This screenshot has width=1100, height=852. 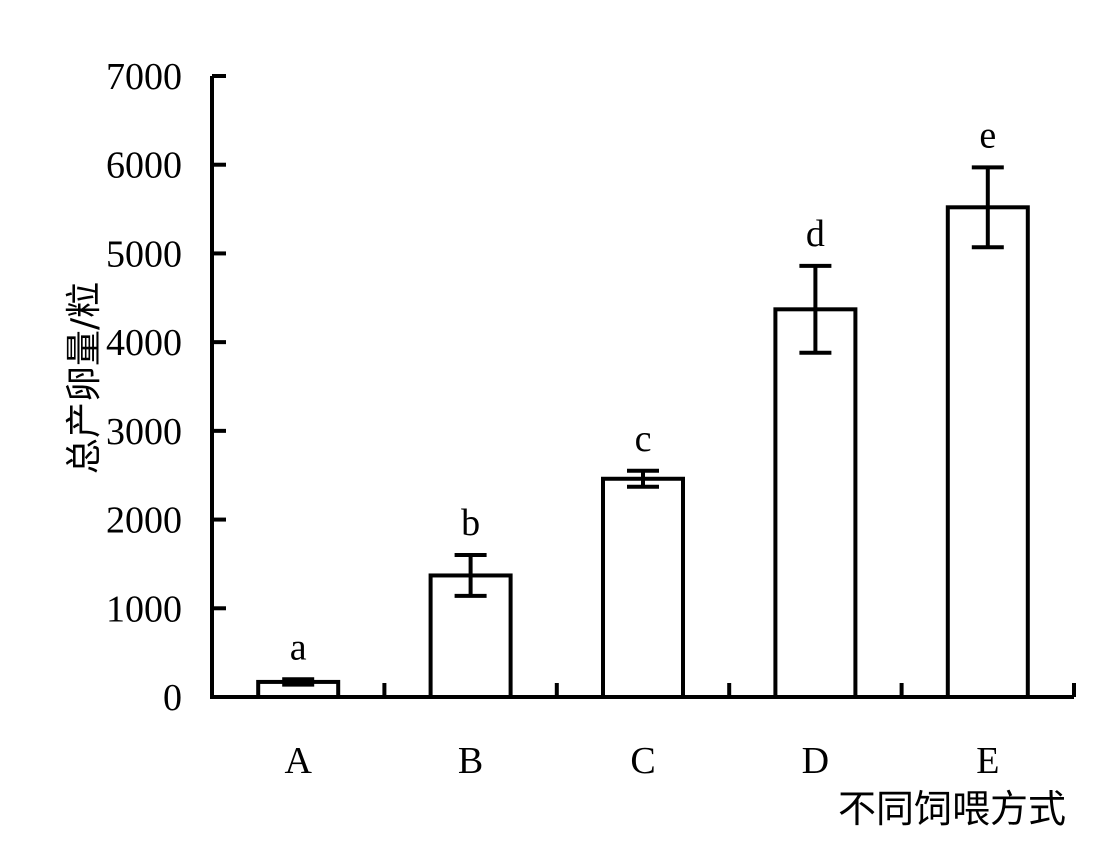 What do you see at coordinates (815, 761) in the screenshot?
I see `x-tick-label-D: D` at bounding box center [815, 761].